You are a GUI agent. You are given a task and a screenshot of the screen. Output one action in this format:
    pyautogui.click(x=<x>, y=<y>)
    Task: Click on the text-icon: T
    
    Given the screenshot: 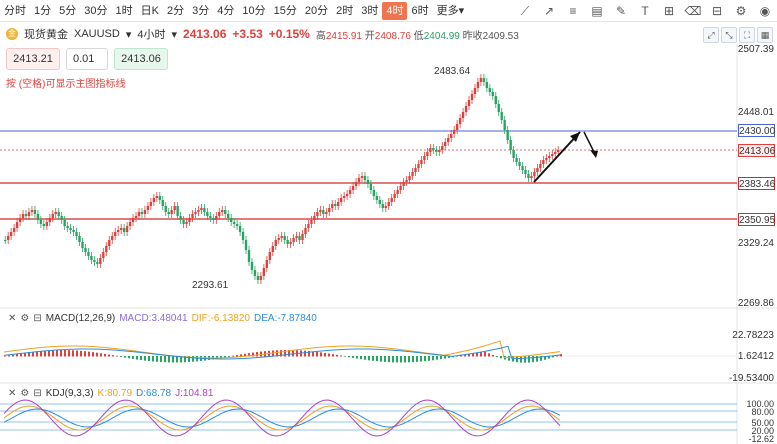 What is the action you would take?
    pyautogui.click(x=645, y=11)
    